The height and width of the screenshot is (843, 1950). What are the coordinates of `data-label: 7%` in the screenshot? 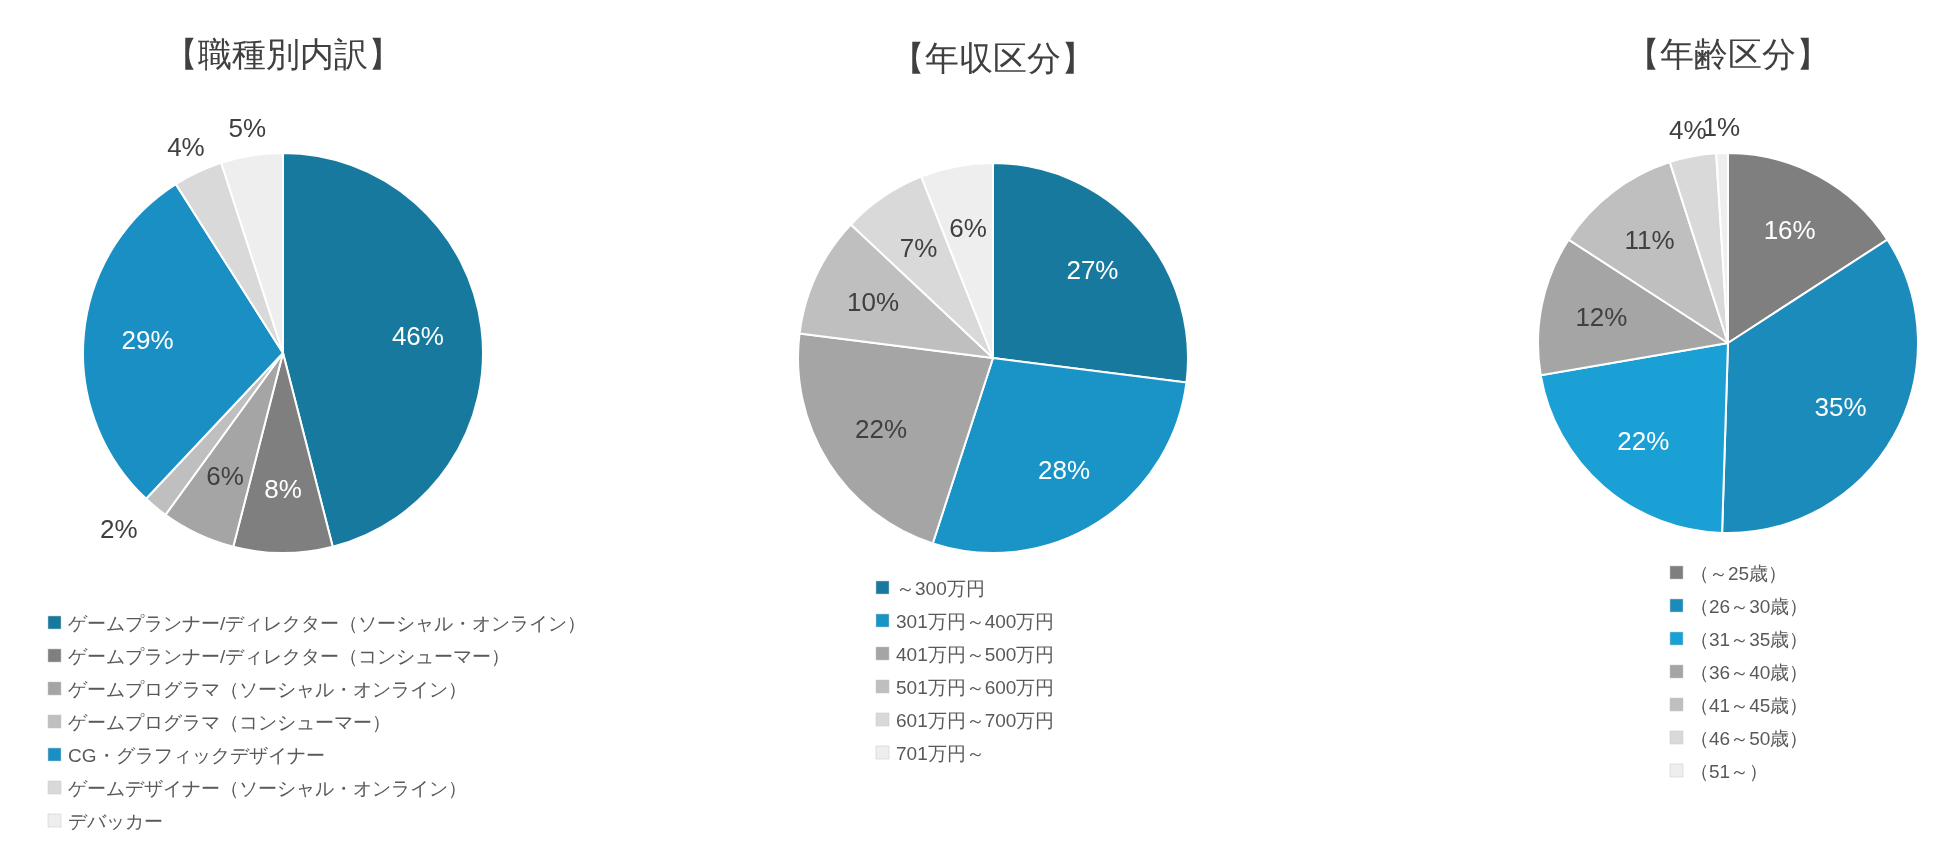 It's located at (918, 248).